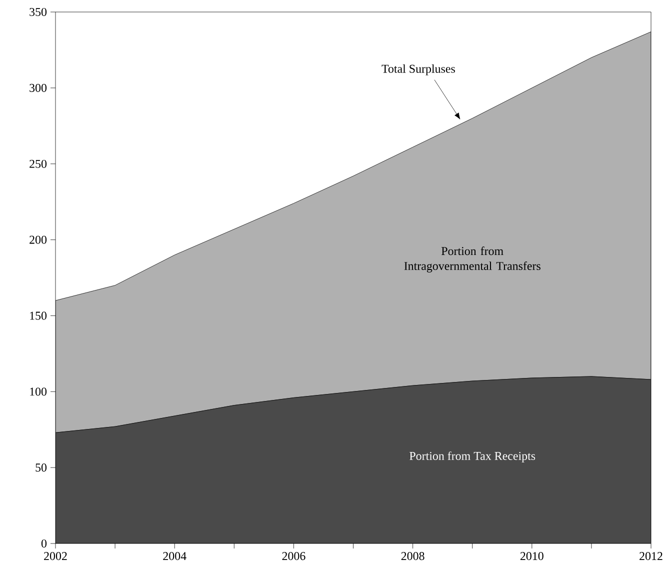 The image size is (669, 579). Describe the element at coordinates (38, 164) in the screenshot. I see `y-tick-label: 250` at that location.